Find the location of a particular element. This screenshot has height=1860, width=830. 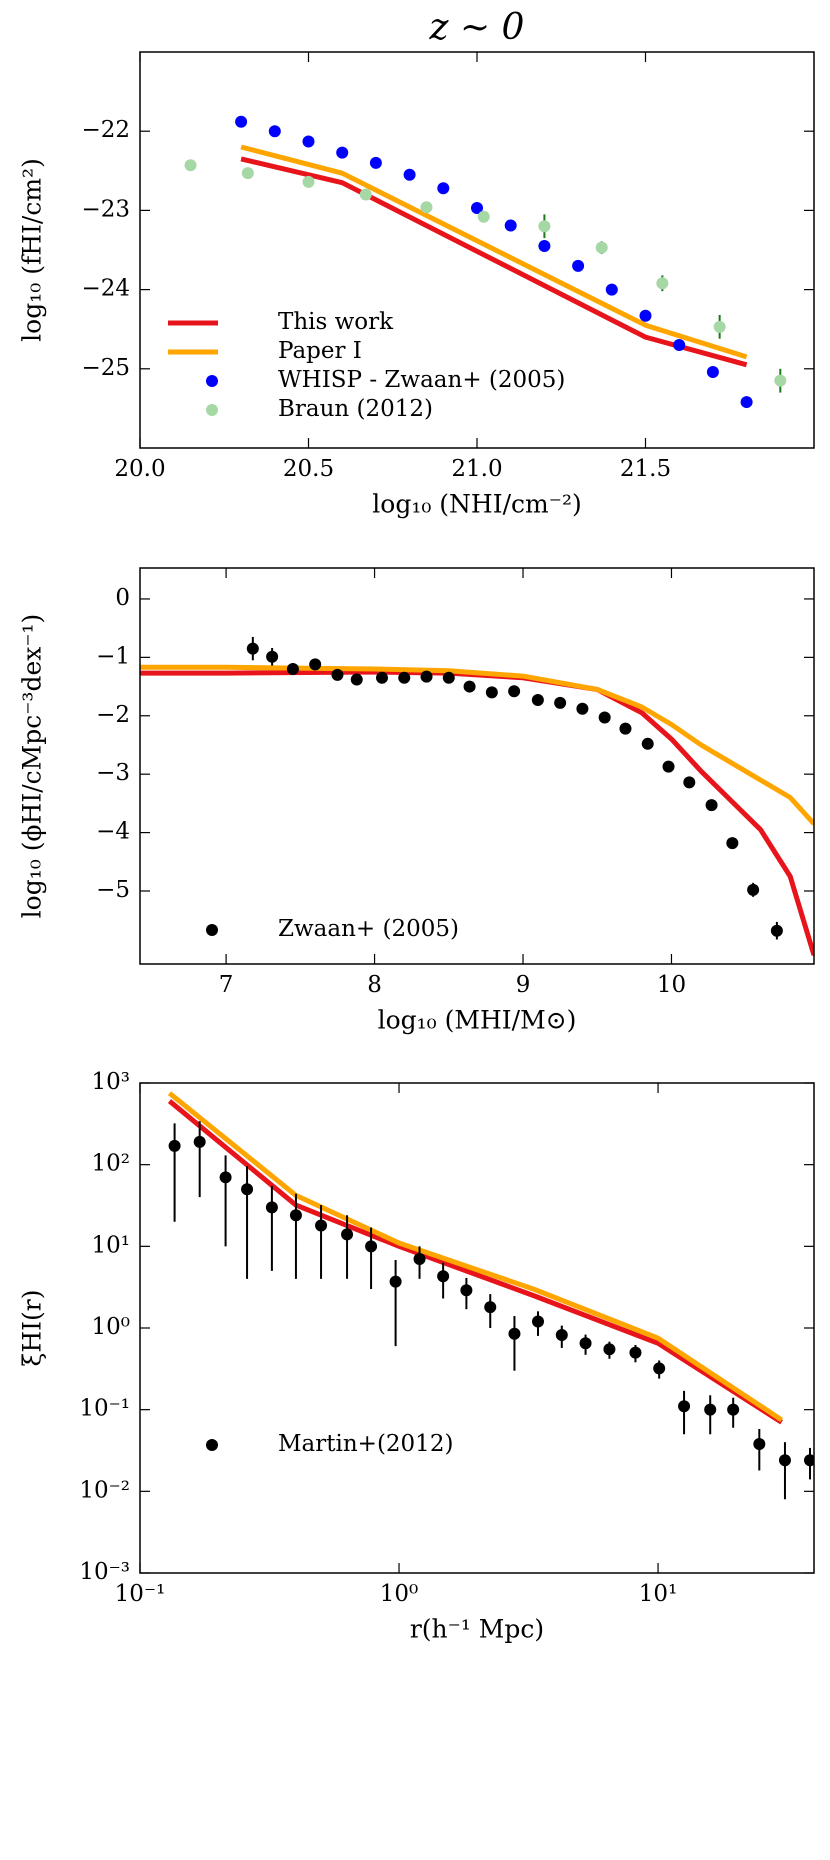

x-tick-label: 10¹ is located at coordinates (658, 1594).